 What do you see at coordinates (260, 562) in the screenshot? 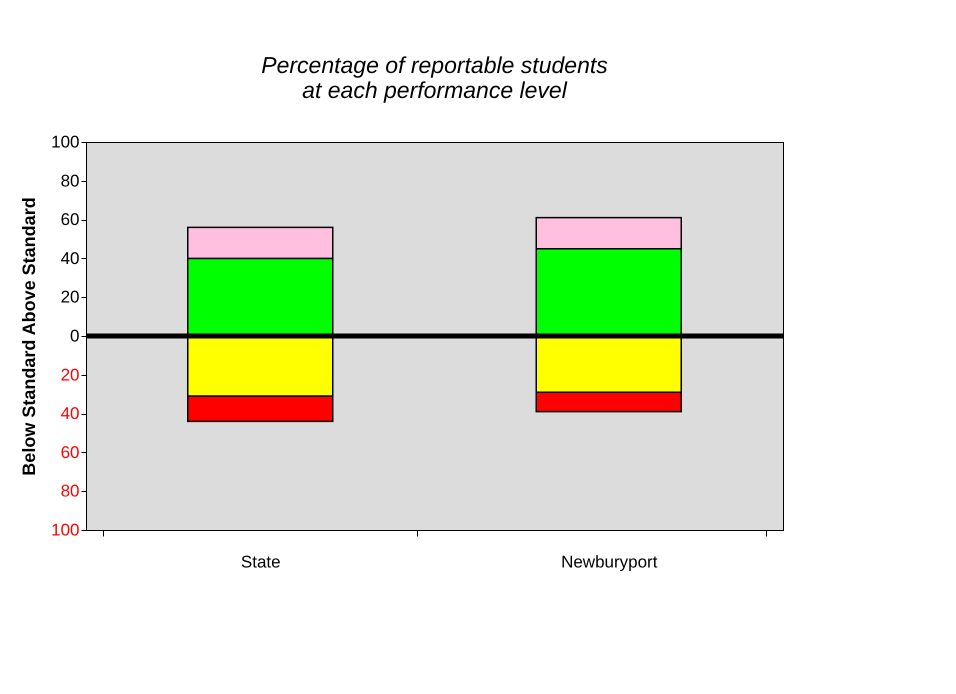
I see `x-tick-label: State` at bounding box center [260, 562].